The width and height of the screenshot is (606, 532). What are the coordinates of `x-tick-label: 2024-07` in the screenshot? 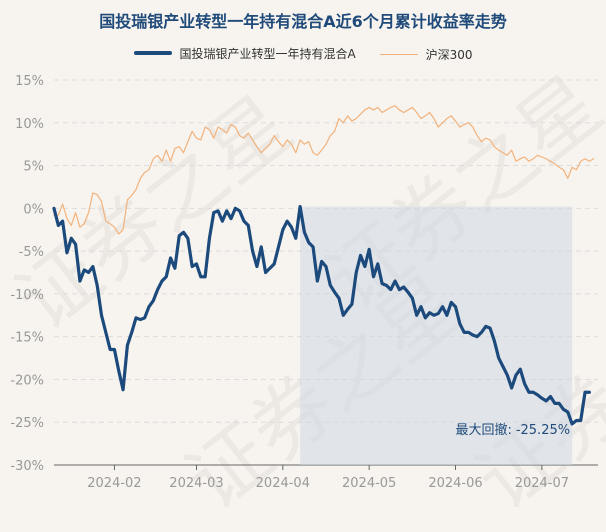 It's located at (542, 483).